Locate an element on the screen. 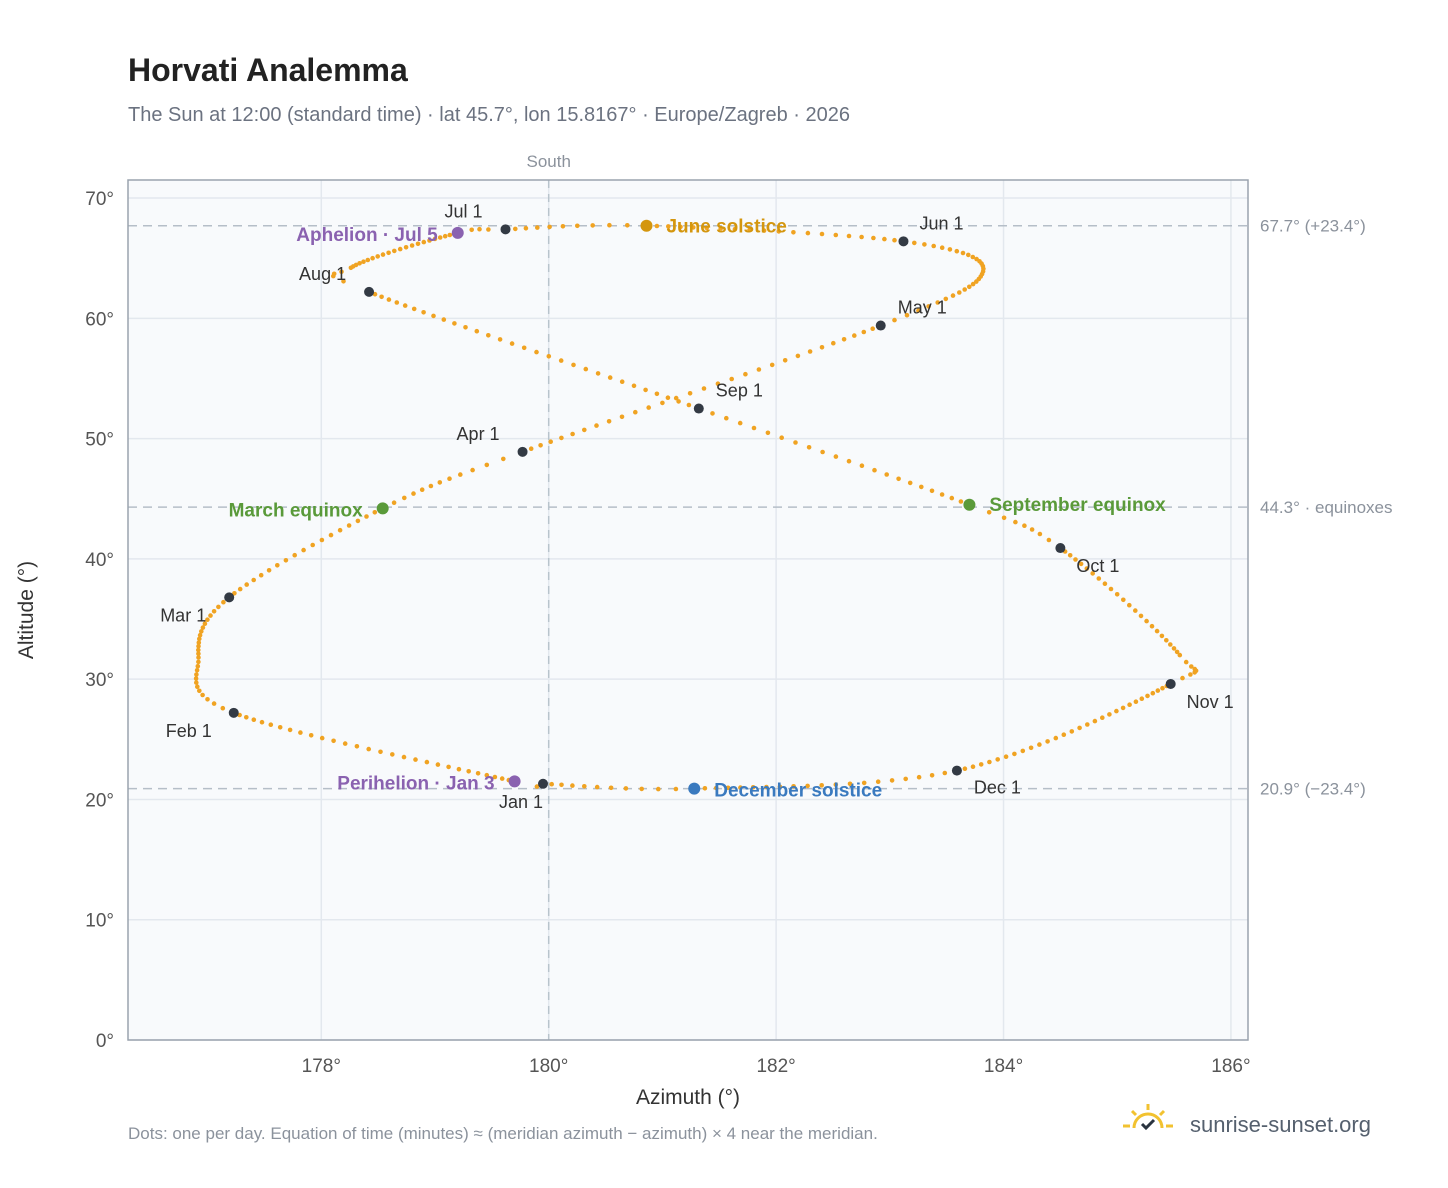 Image resolution: width=1448 pixels, height=1188 pixels. y-tick-label: 30° is located at coordinates (99, 680).